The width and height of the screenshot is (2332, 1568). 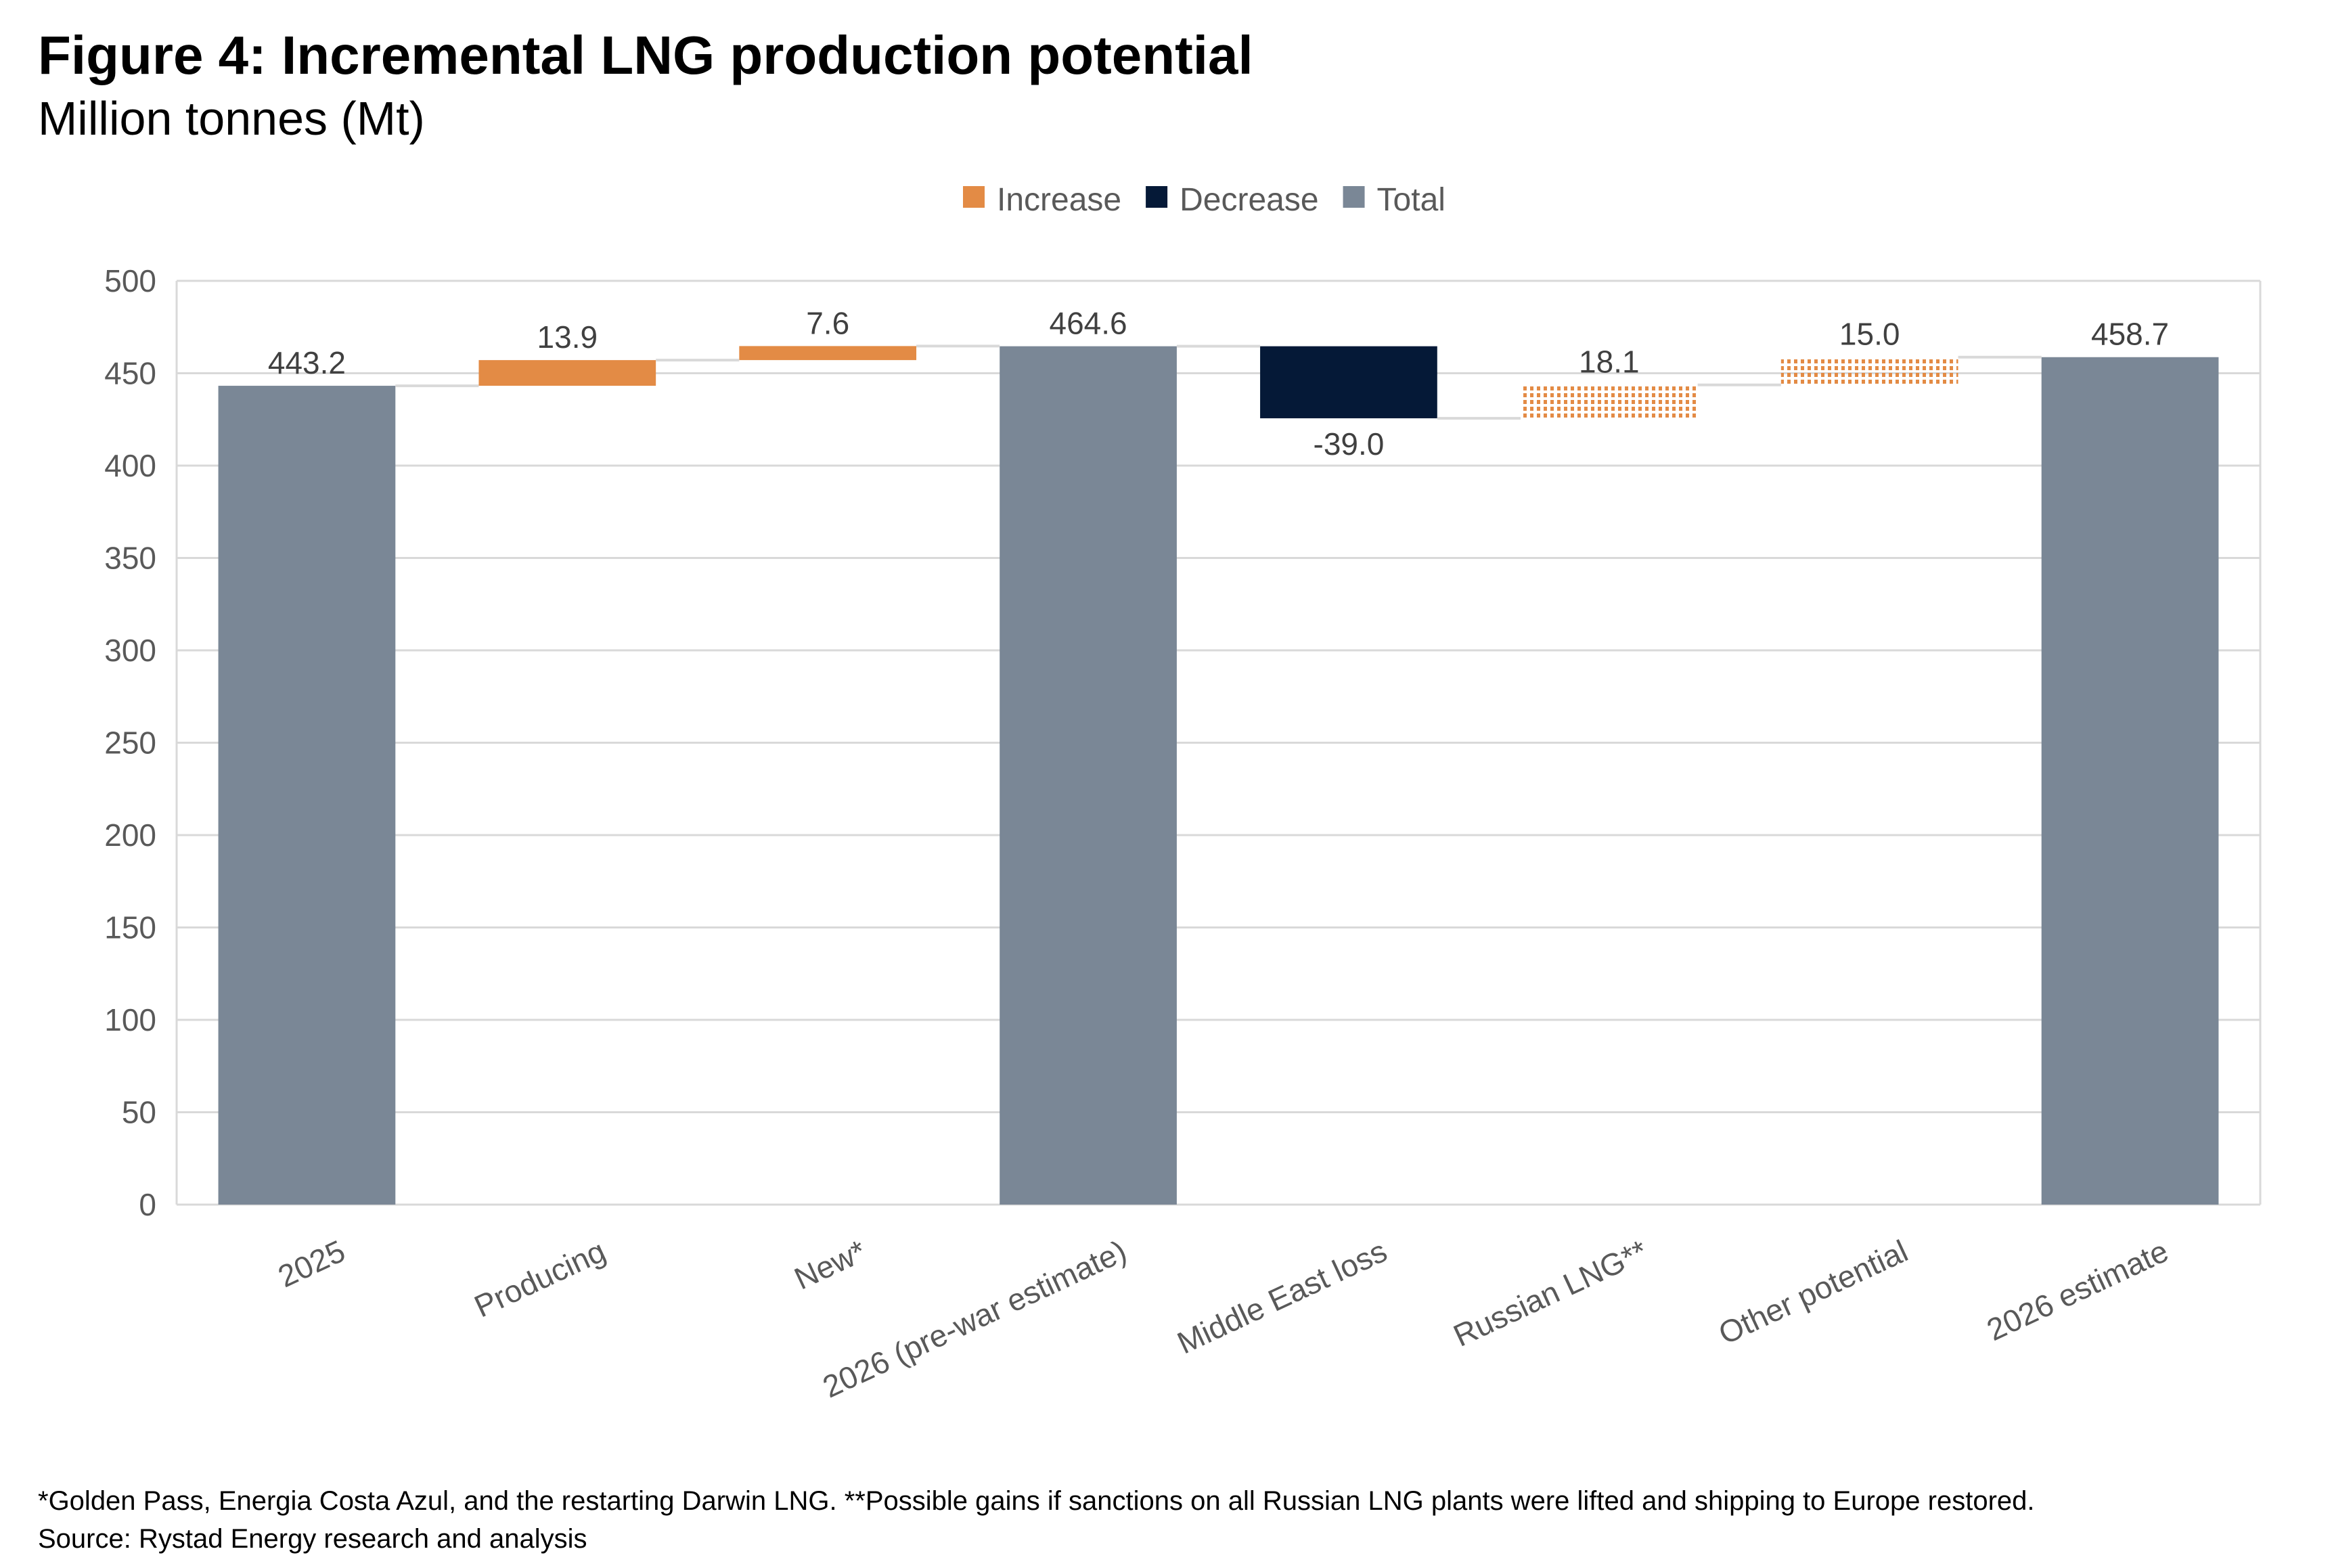 What do you see at coordinates (1348, 382) in the screenshot?
I see `bar-decrease` at bounding box center [1348, 382].